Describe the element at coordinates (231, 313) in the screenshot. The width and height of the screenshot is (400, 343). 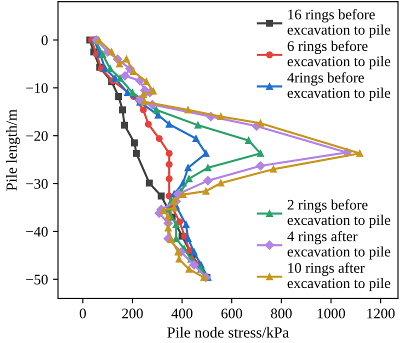
I see `x-tick-label: 600` at that location.